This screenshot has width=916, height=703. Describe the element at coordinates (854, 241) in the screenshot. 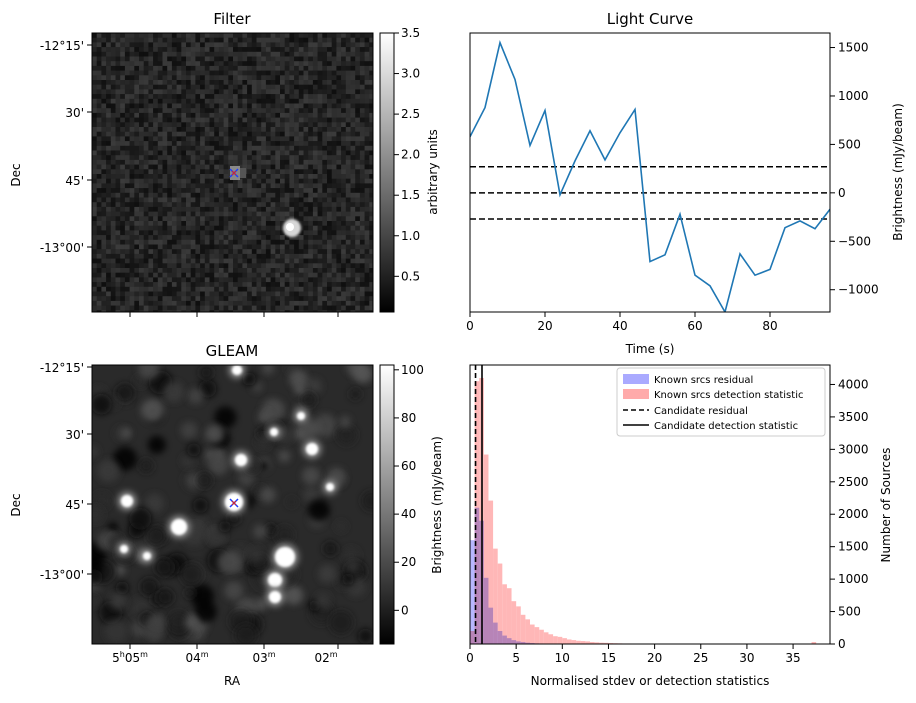

I see `light-curve-ytick-label: −500` at that location.